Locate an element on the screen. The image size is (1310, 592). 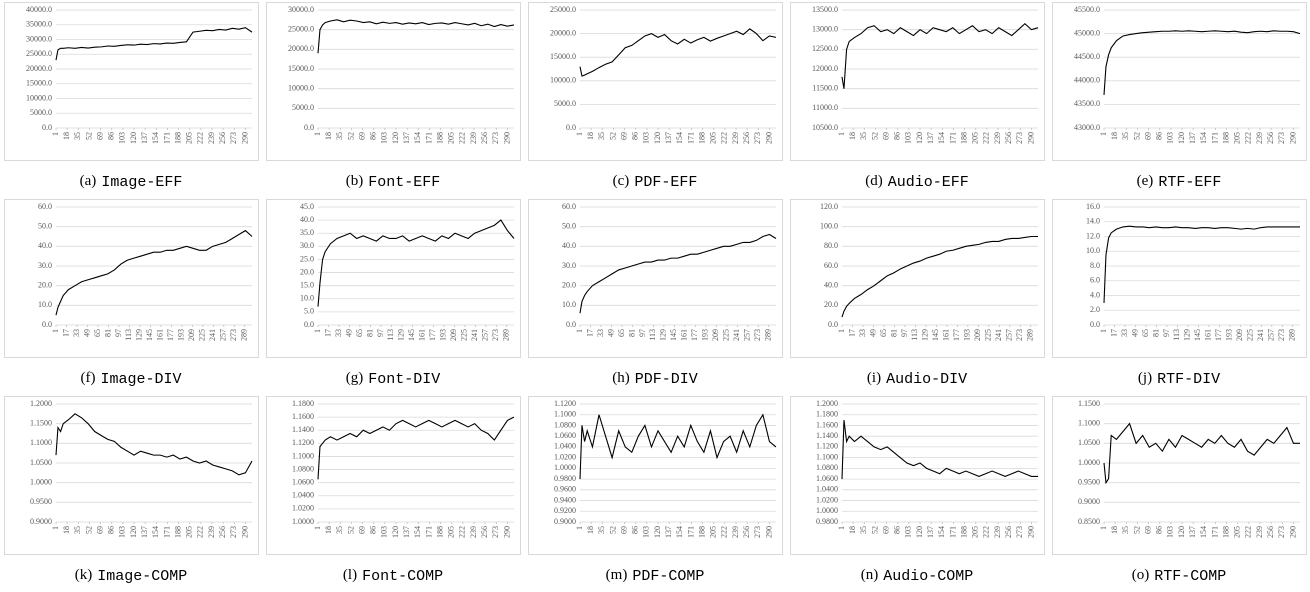
x-tick-label: 97 is located at coordinates (380, 333).